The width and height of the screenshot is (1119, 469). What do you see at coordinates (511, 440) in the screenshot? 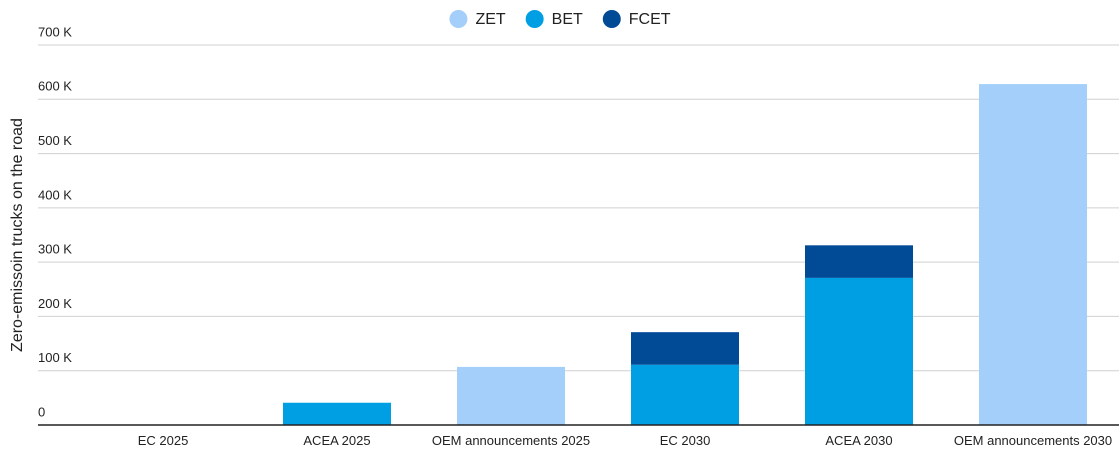
I see `x-tick-label: OEM announcements 2025` at bounding box center [511, 440].